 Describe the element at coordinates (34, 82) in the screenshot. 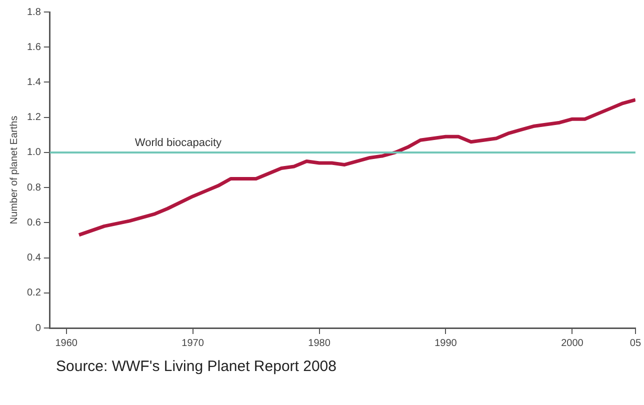

I see `y-tick-label: 1.4` at that location.